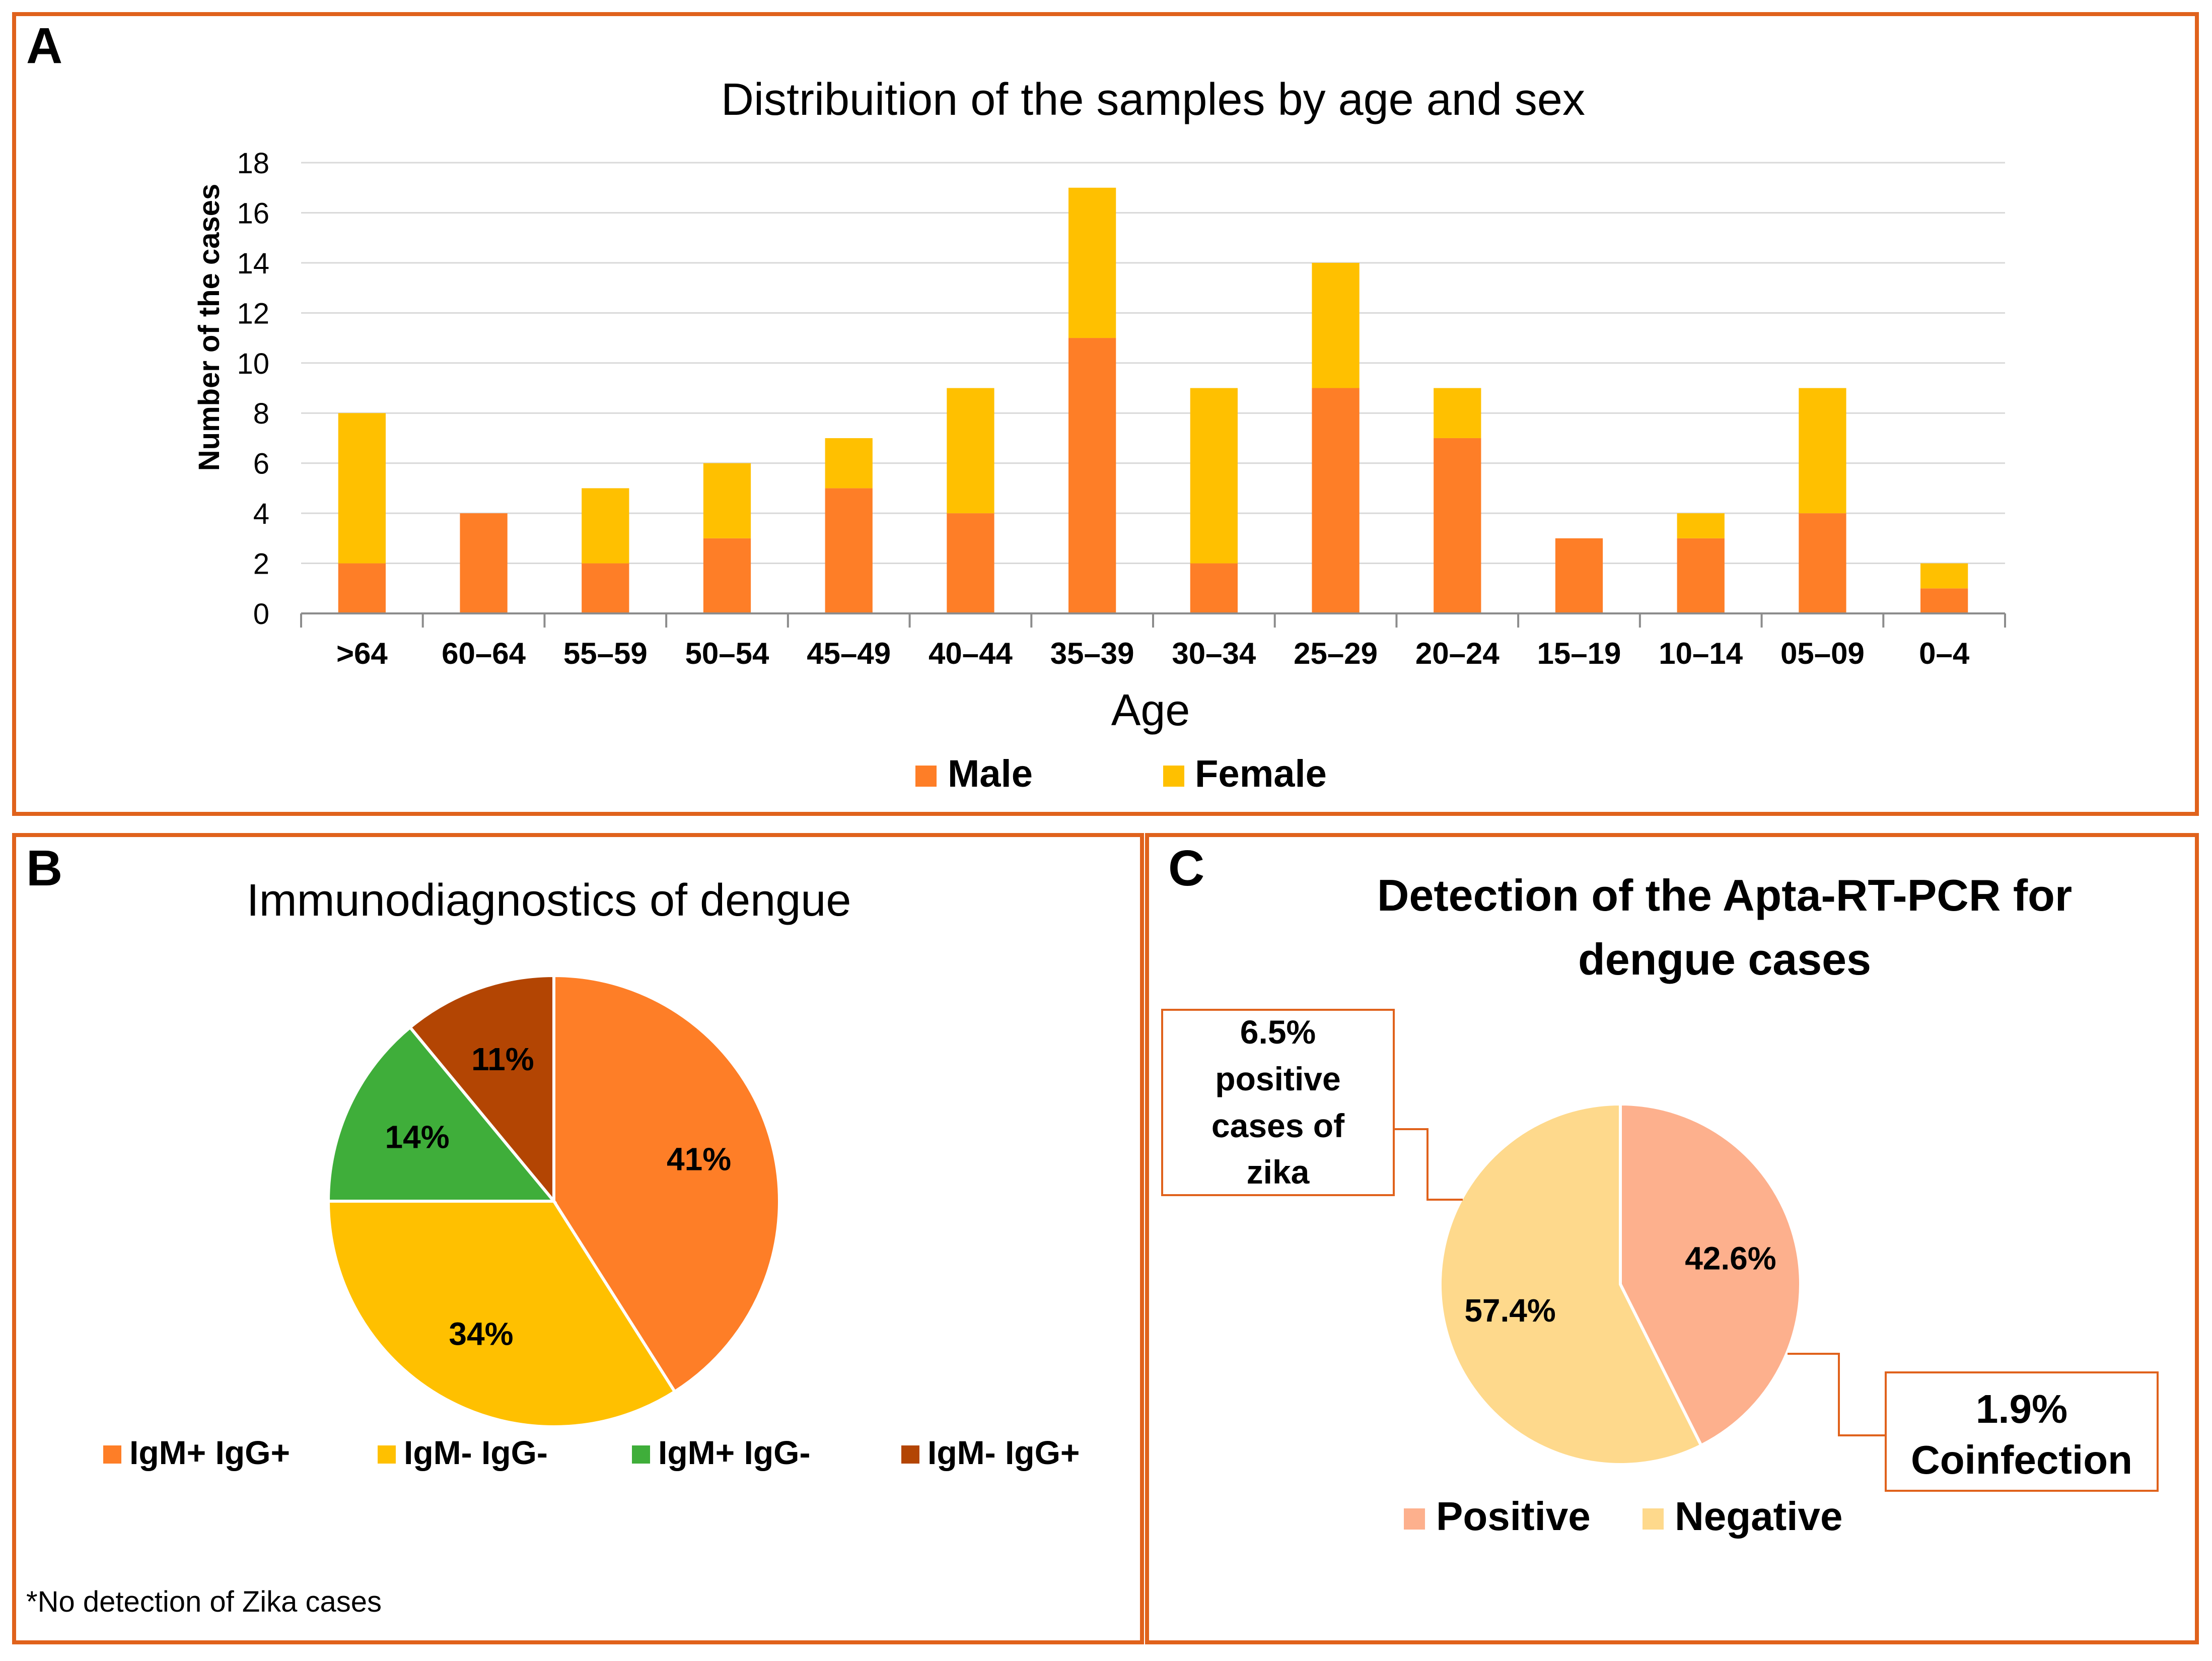 This screenshot has height=1661, width=2212. I want to click on pie-b-data-labels: 41% 34% 14% 11%, so click(558, 1196).